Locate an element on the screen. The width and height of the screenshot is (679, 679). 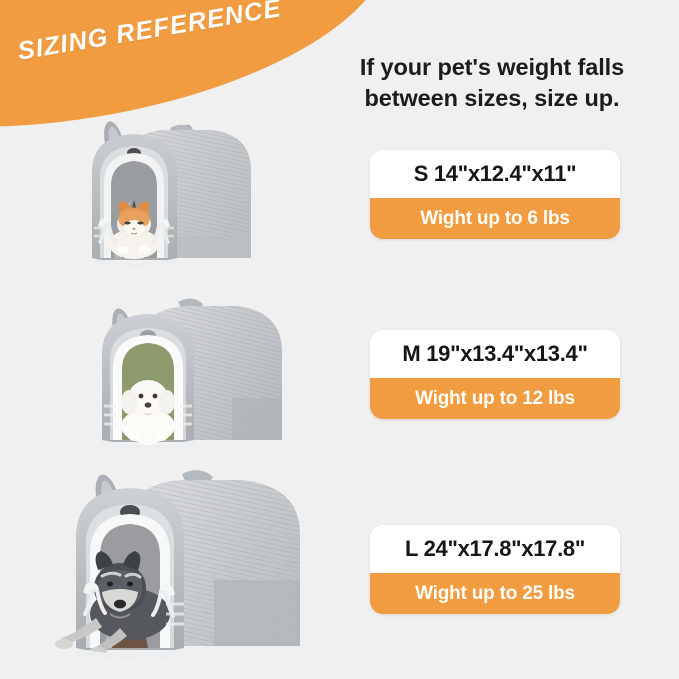
size-dimensions-small: S 14"x12.4"x11" is located at coordinates (495, 174).